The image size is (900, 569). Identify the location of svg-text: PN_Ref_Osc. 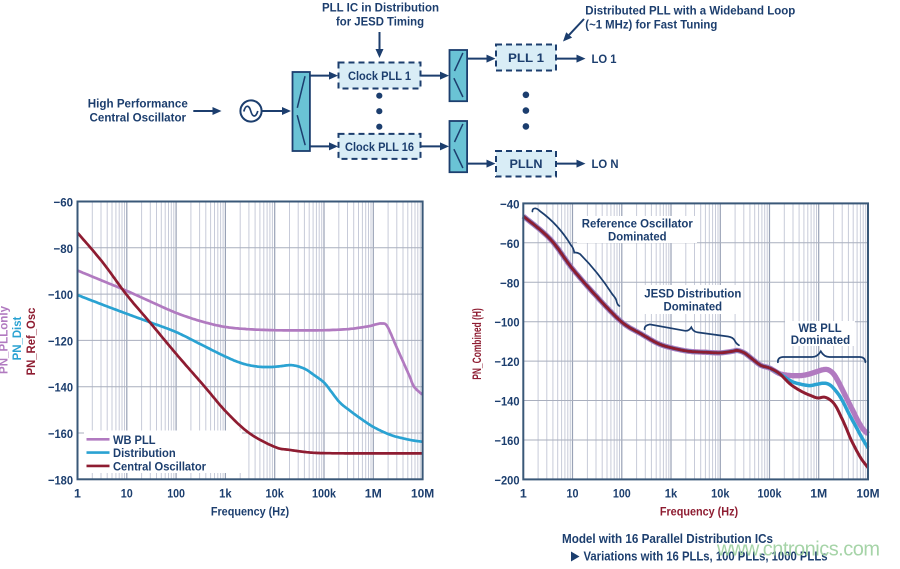
(31, 341).